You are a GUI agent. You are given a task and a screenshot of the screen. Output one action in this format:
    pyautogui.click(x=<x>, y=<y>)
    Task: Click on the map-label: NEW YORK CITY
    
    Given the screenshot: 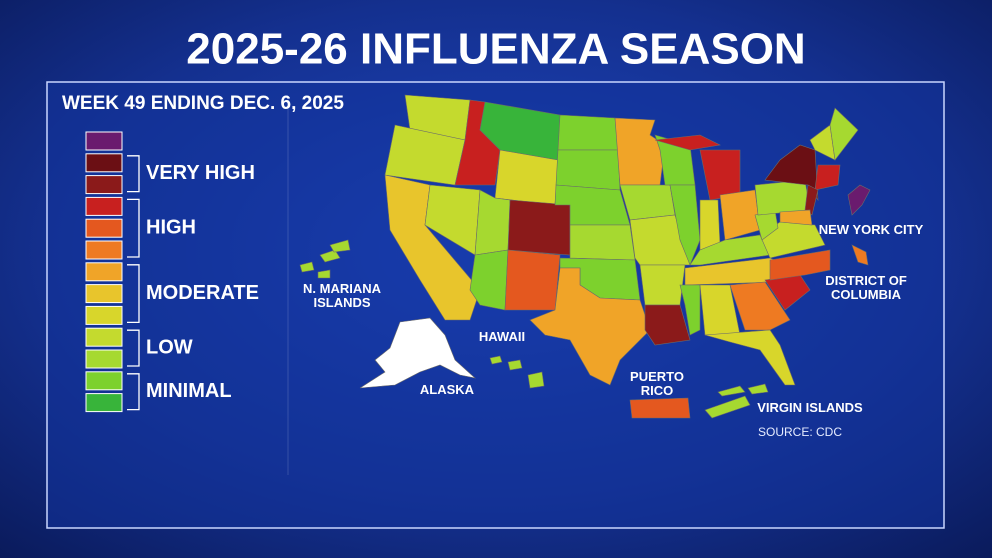 What is the action you would take?
    pyautogui.click(x=871, y=229)
    